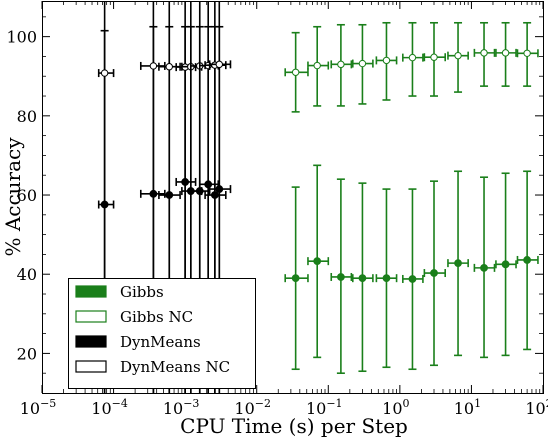 This screenshot has height=440, width=548. I want to click on x-tick-label: 10⁻⁵, so click(38, 407).